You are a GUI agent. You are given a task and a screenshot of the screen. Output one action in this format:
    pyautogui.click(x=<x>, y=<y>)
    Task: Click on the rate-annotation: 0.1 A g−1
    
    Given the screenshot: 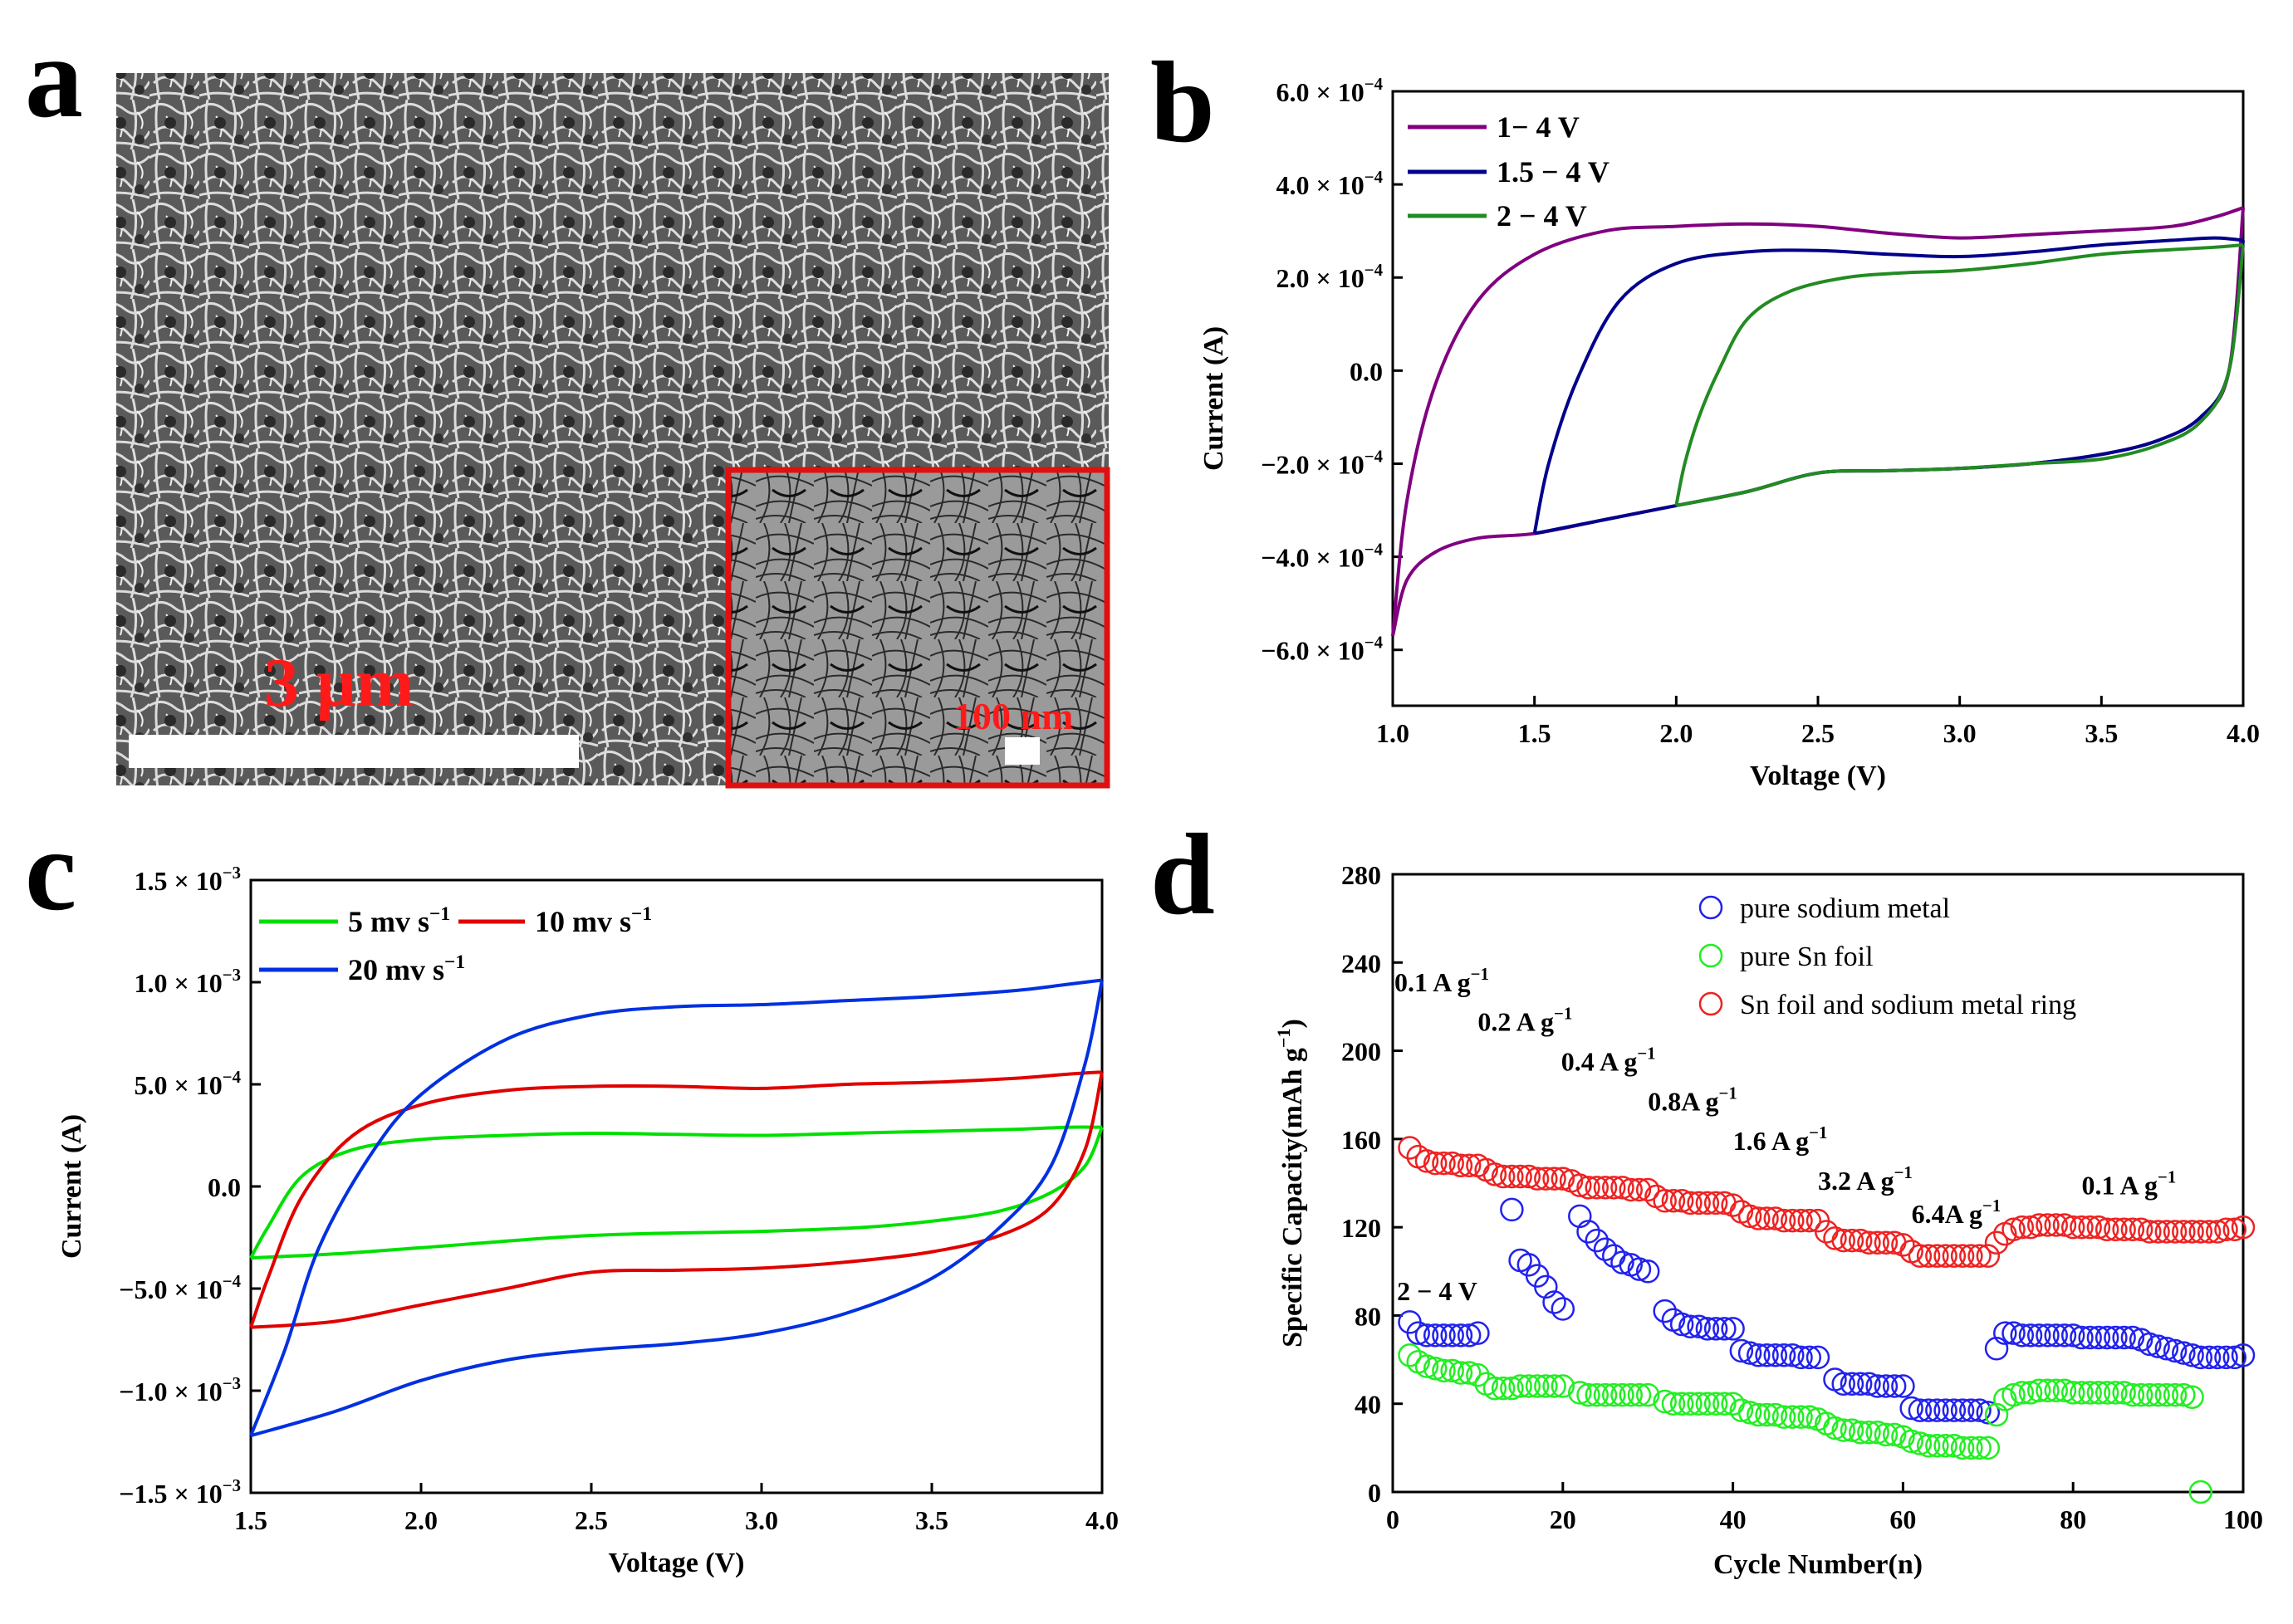 What is the action you would take?
    pyautogui.click(x=1441, y=981)
    